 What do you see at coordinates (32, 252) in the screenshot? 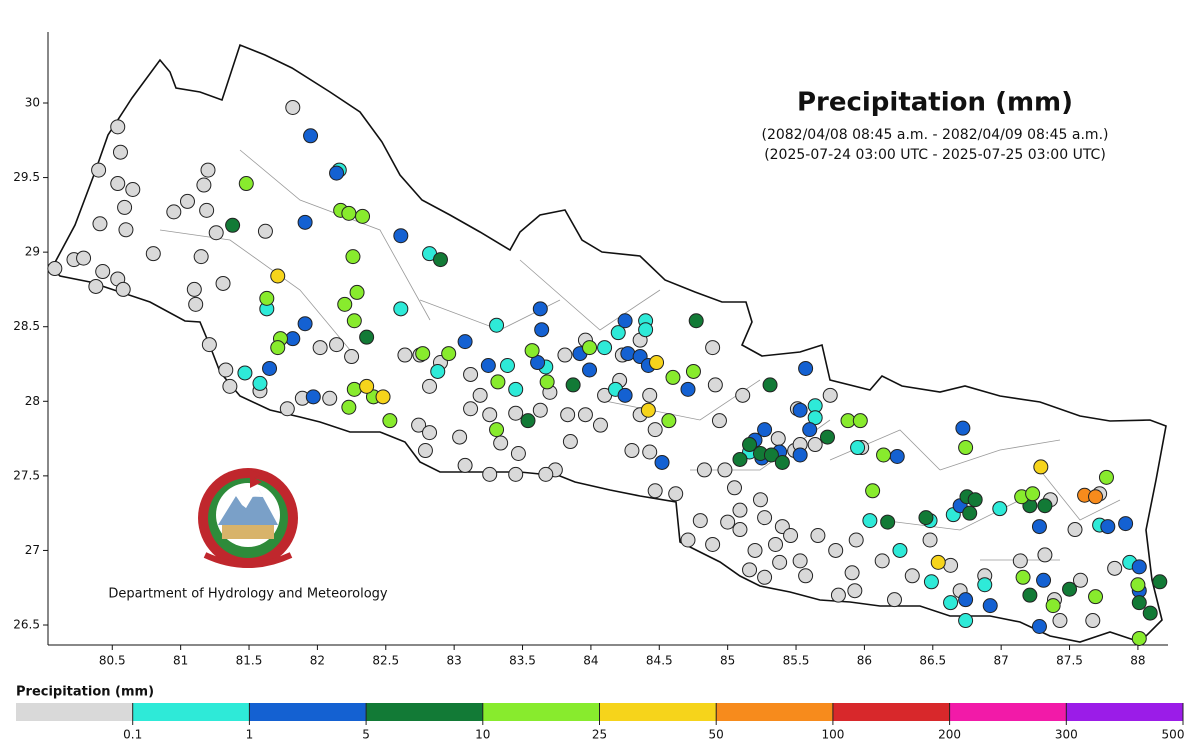
I see `y-tick-label: 29` at bounding box center [32, 252].